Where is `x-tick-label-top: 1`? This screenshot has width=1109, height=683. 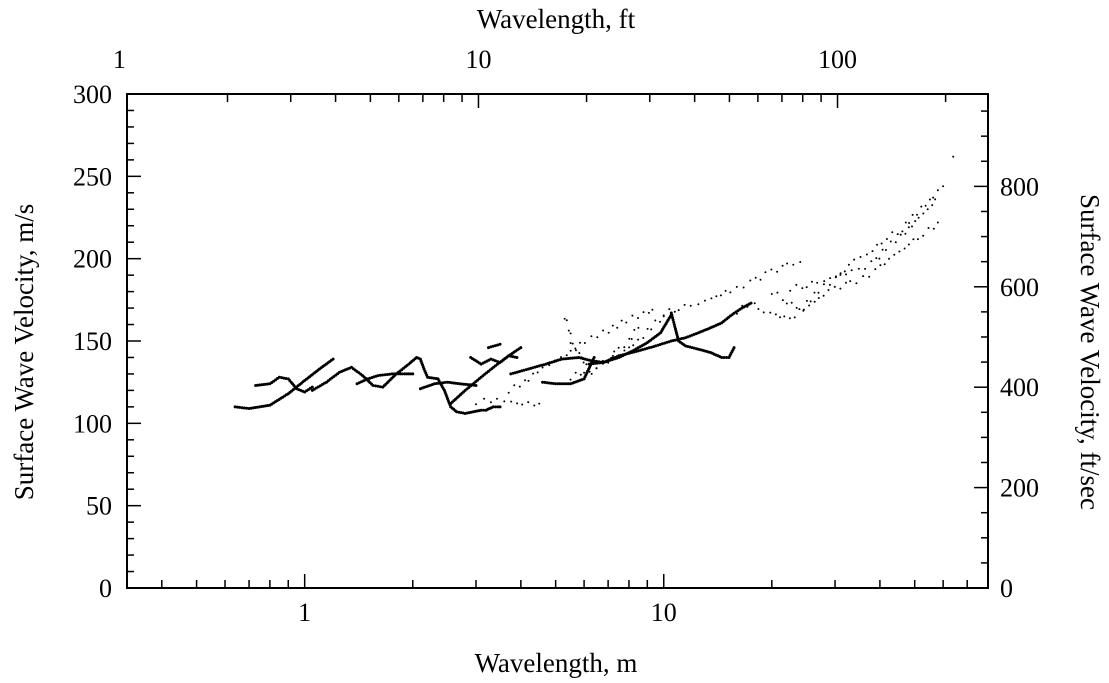
x-tick-label-top: 1 is located at coordinates (119, 59).